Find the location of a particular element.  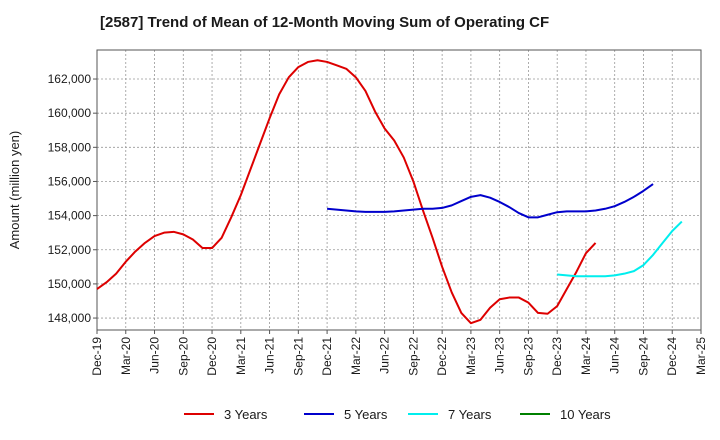

x-tick-label: Jun-21 is located at coordinates (270, 355).